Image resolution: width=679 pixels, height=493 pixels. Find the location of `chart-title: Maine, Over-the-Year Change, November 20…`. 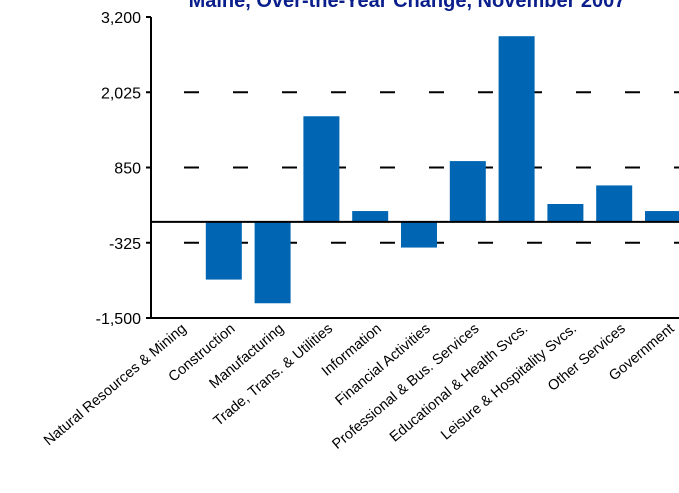

chart-title: Maine, Over-the-Year Change, November 20… is located at coordinates (407, 6).